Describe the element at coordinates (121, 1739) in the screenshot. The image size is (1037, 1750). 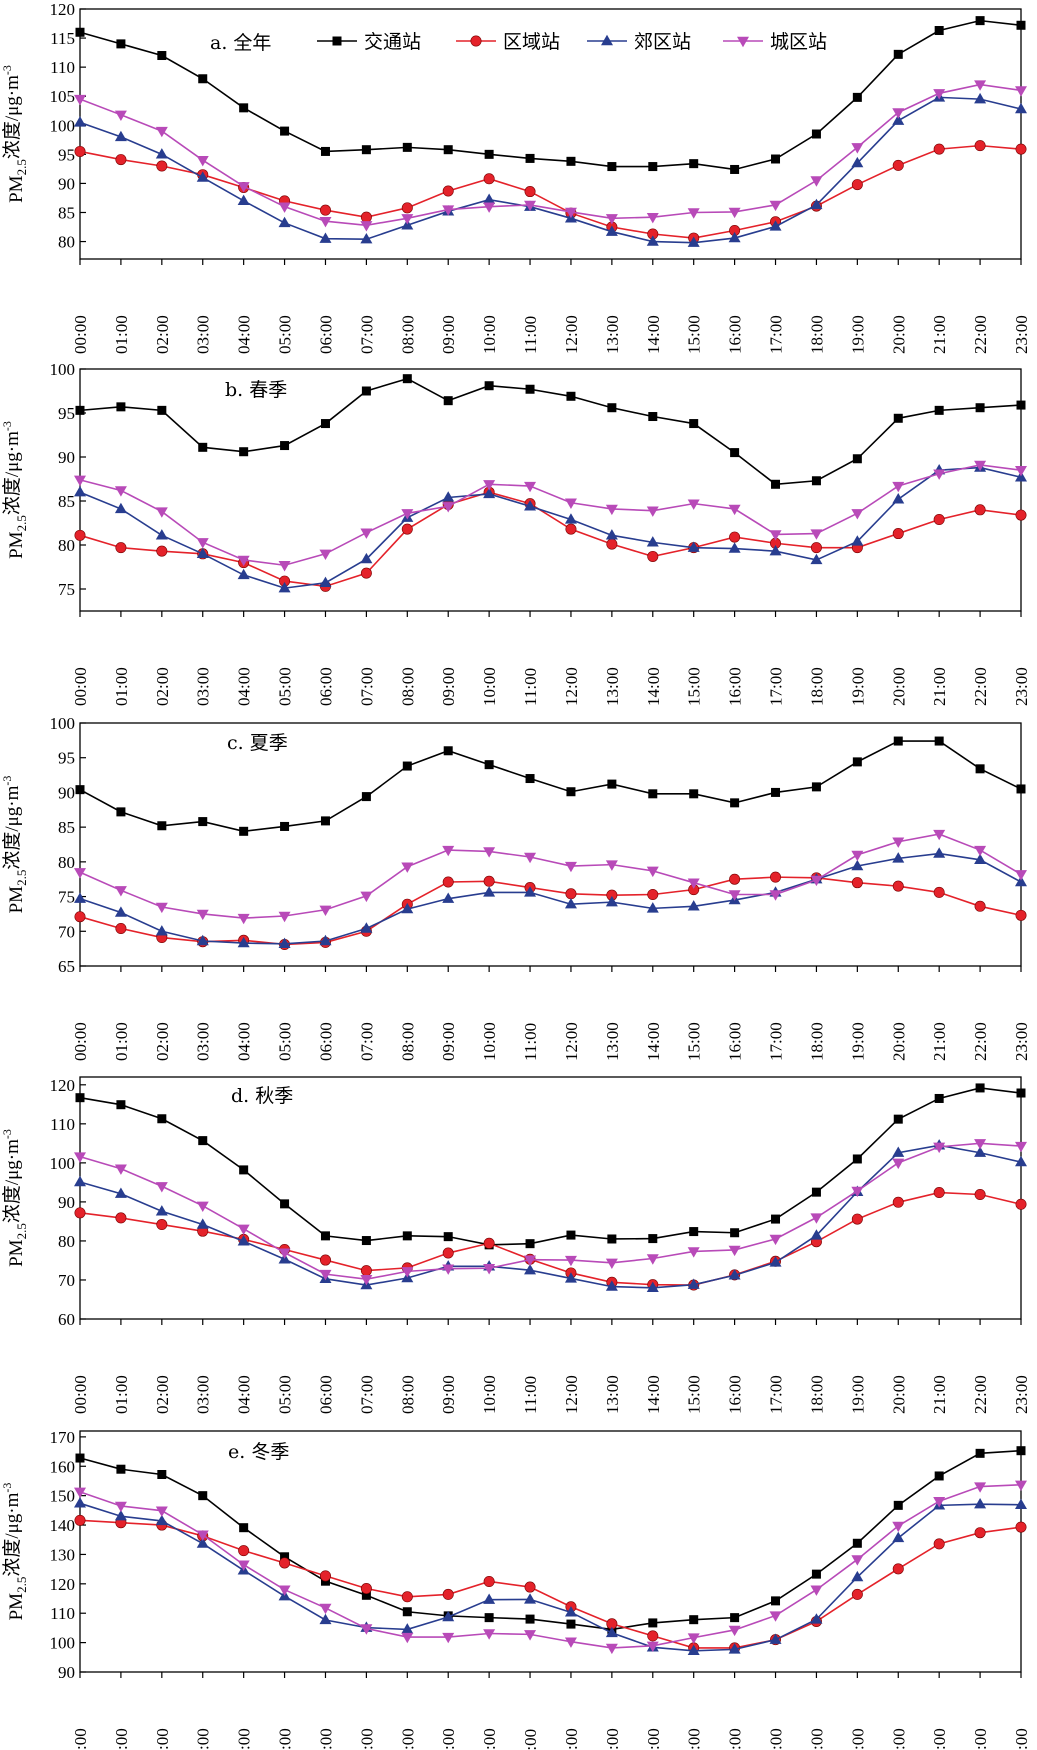
I see `x-tick-label: 01:00` at that location.